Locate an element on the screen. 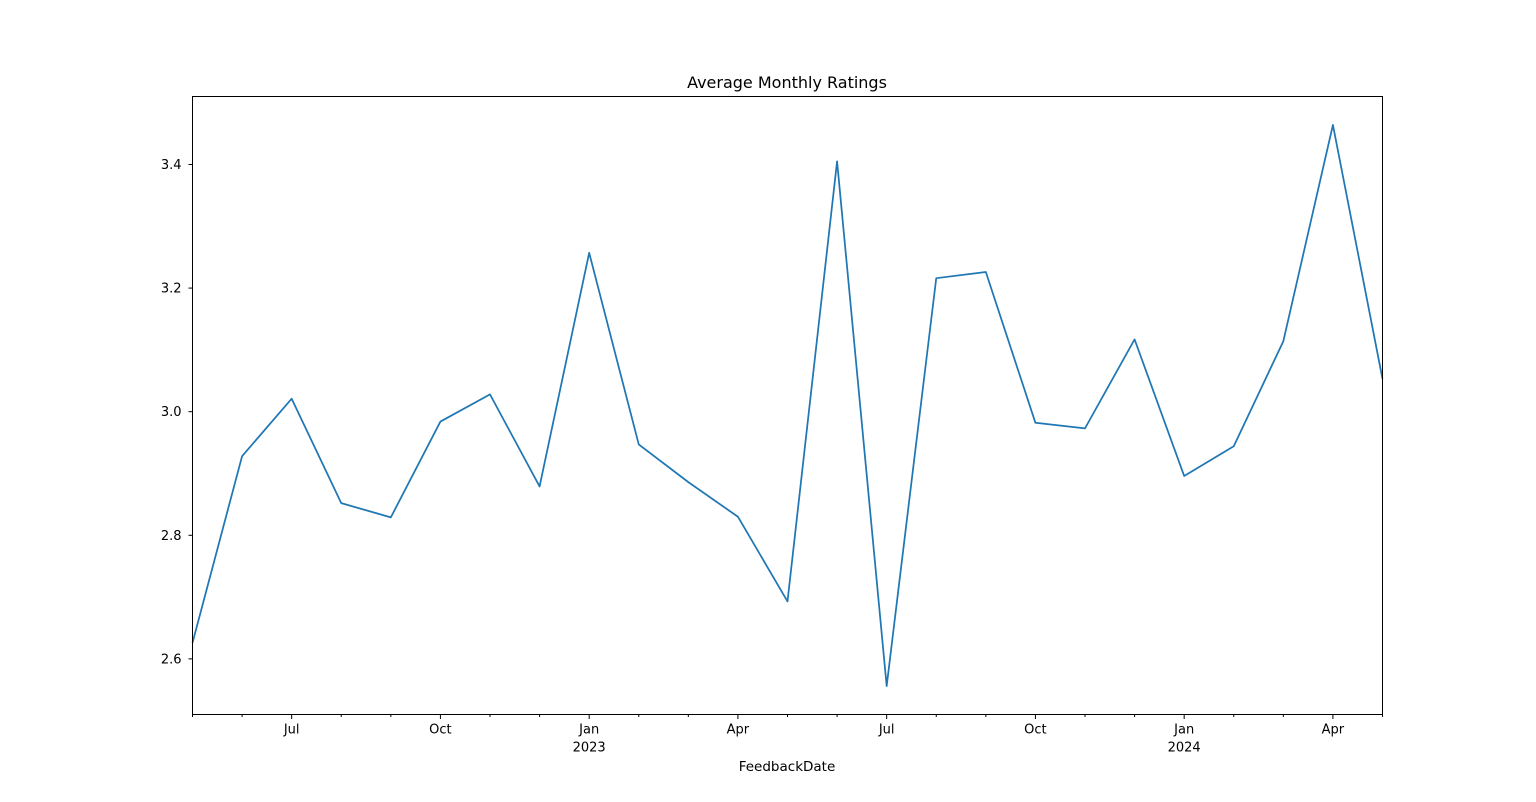 This screenshot has width=1536, height=802. y-tick-label: 3.4 is located at coordinates (171, 165).